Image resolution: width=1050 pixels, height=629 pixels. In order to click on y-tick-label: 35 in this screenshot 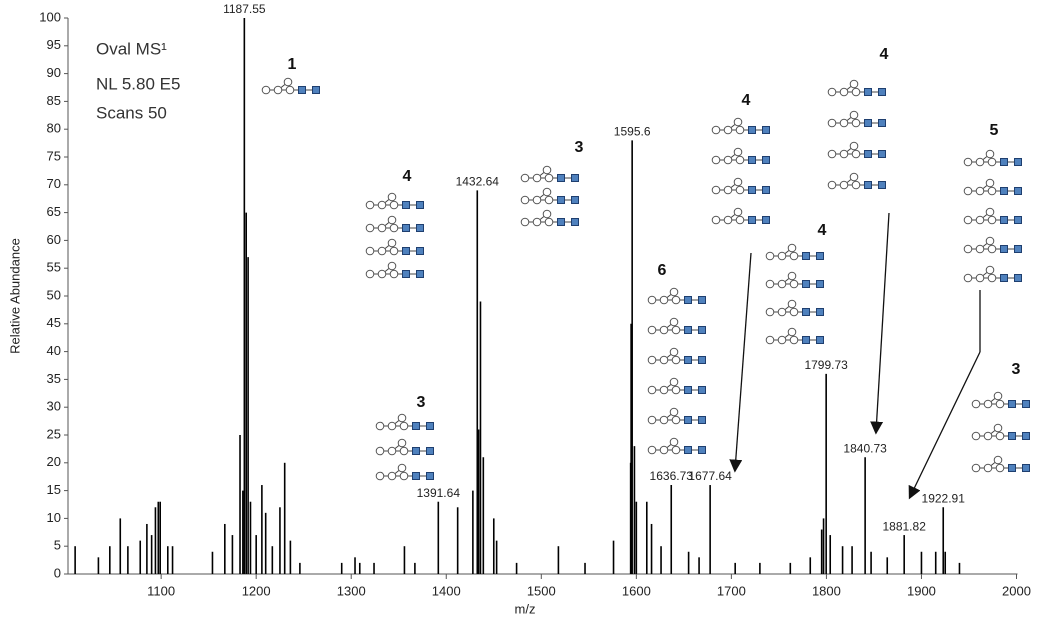, I will do `click(54, 378)`.